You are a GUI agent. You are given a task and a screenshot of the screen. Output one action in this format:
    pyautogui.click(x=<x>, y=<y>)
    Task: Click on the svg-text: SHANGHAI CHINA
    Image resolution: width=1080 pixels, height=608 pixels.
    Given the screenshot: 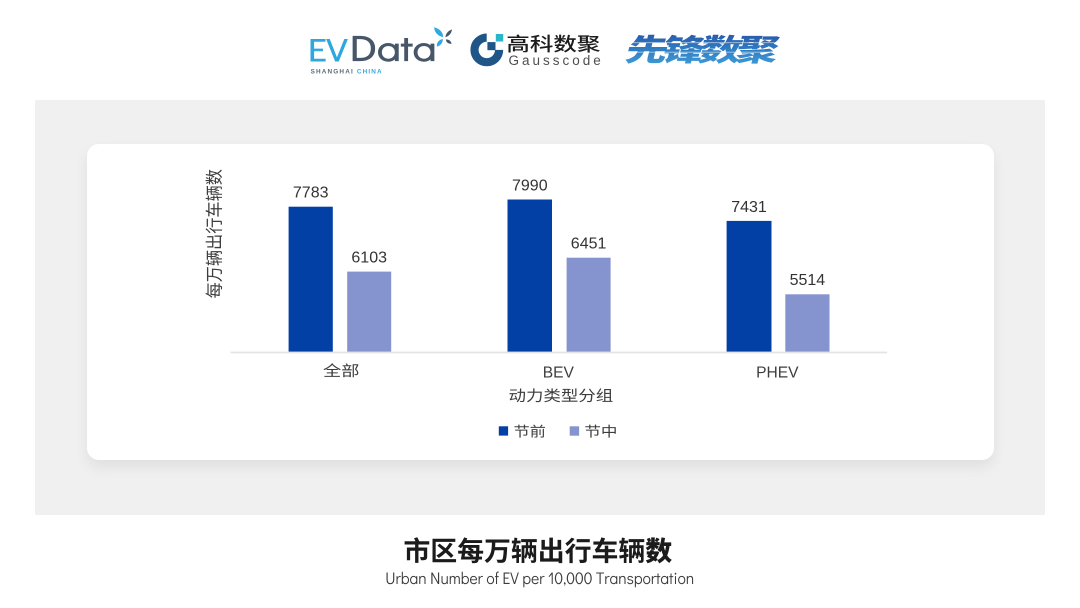 What is the action you would take?
    pyautogui.click(x=347, y=71)
    